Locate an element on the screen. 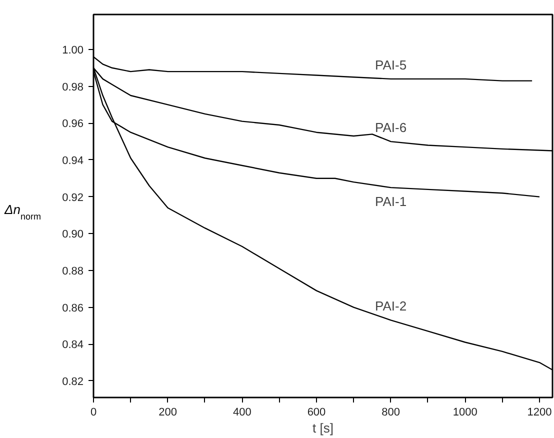 The image size is (554, 438). y-tick-label: 0.96 is located at coordinates (73, 124).